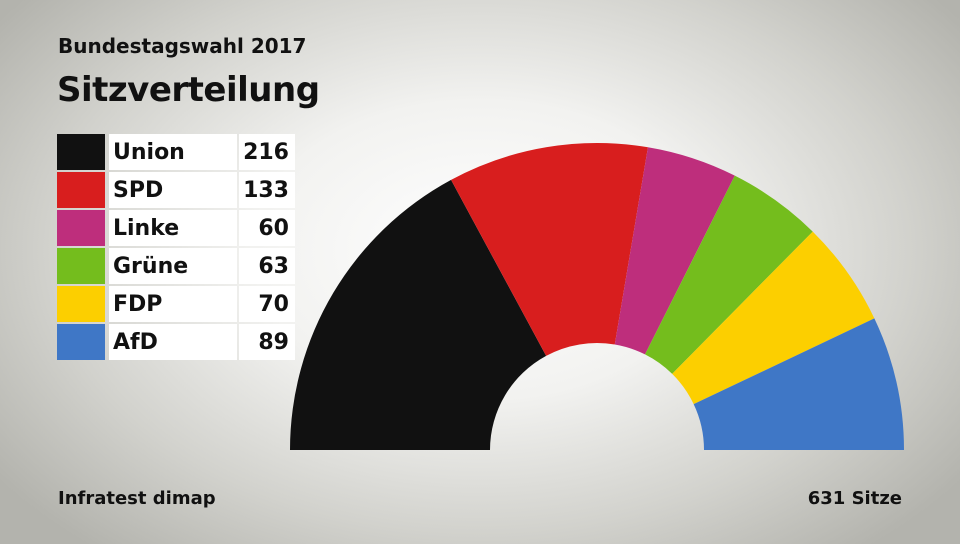 This screenshot has width=960, height=544. What do you see at coordinates (267, 190) in the screenshot?
I see `legend-value-spd: 133` at bounding box center [267, 190].